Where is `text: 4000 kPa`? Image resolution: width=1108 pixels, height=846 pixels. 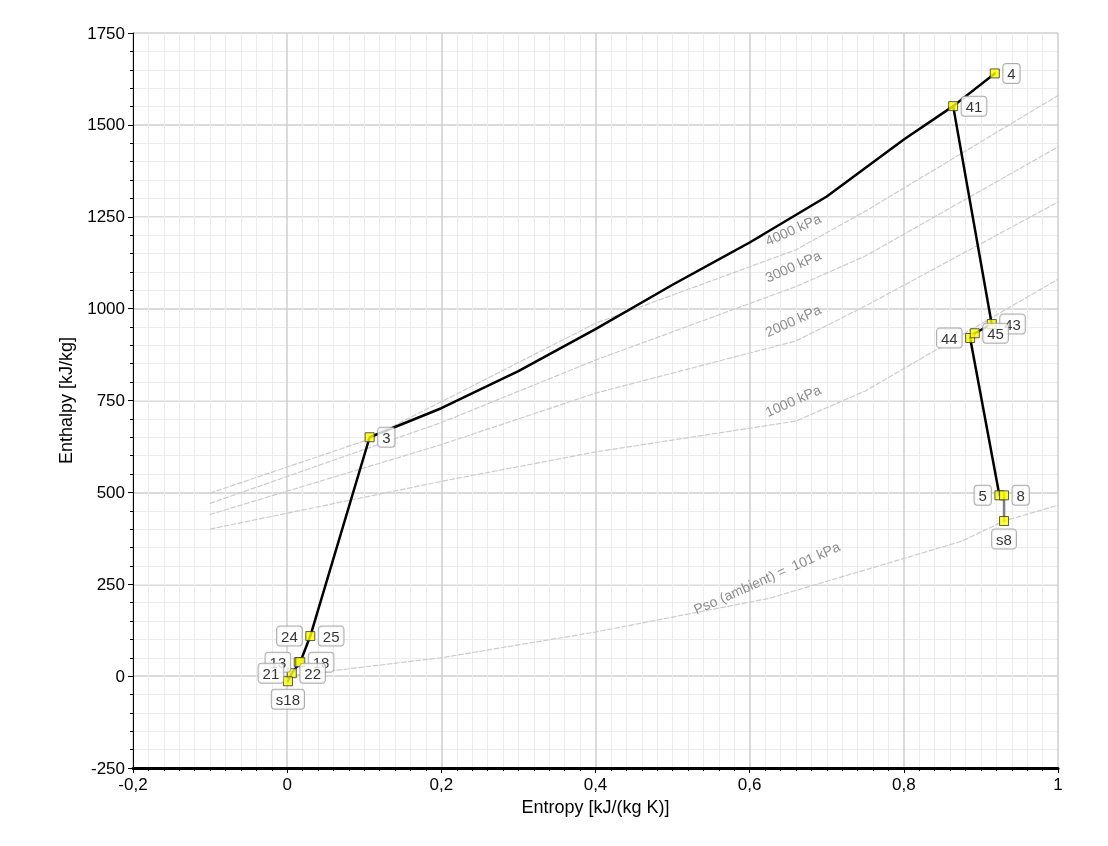 text: 4000 kPa is located at coordinates (793, 229).